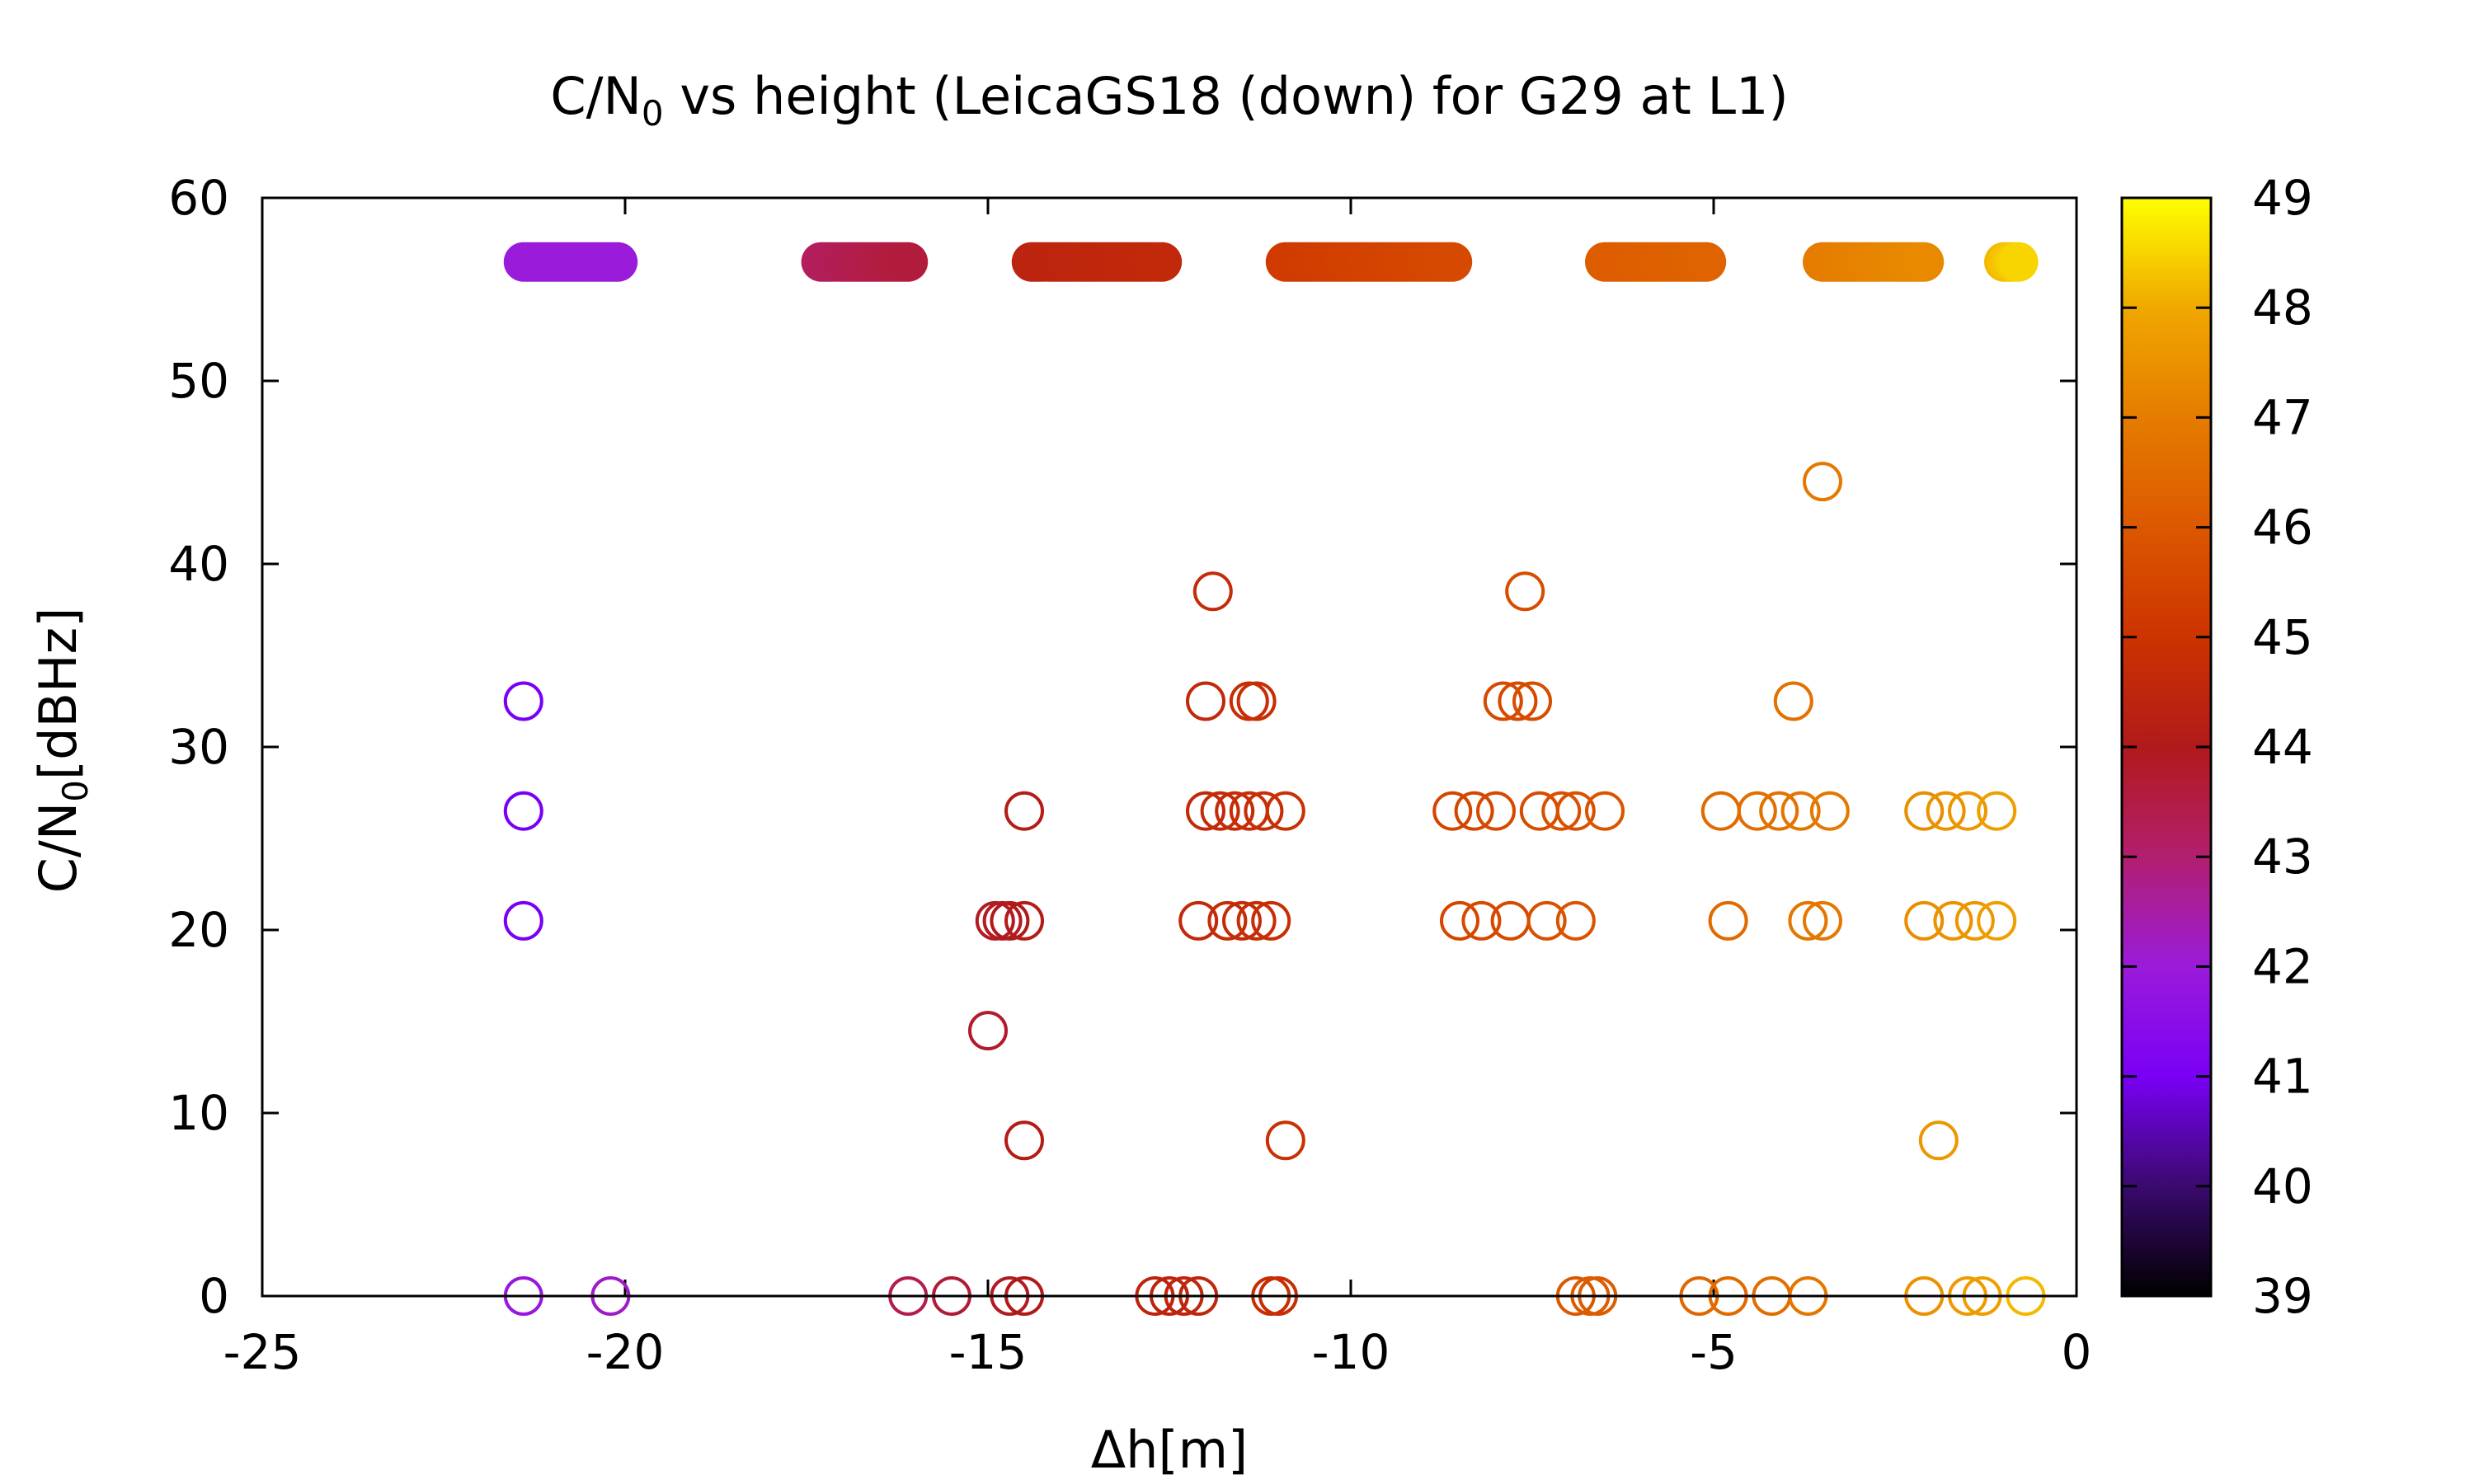 The height and width of the screenshot is (1484, 2474). I want to click on y-tick-label: 10, so click(198, 1113).